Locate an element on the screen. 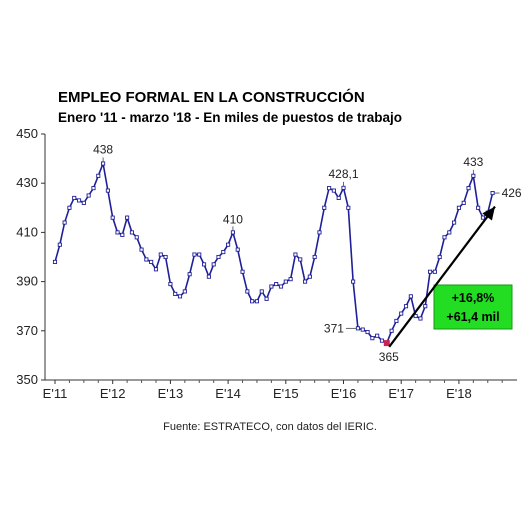  y-tick-label: 410 is located at coordinates (27, 231).